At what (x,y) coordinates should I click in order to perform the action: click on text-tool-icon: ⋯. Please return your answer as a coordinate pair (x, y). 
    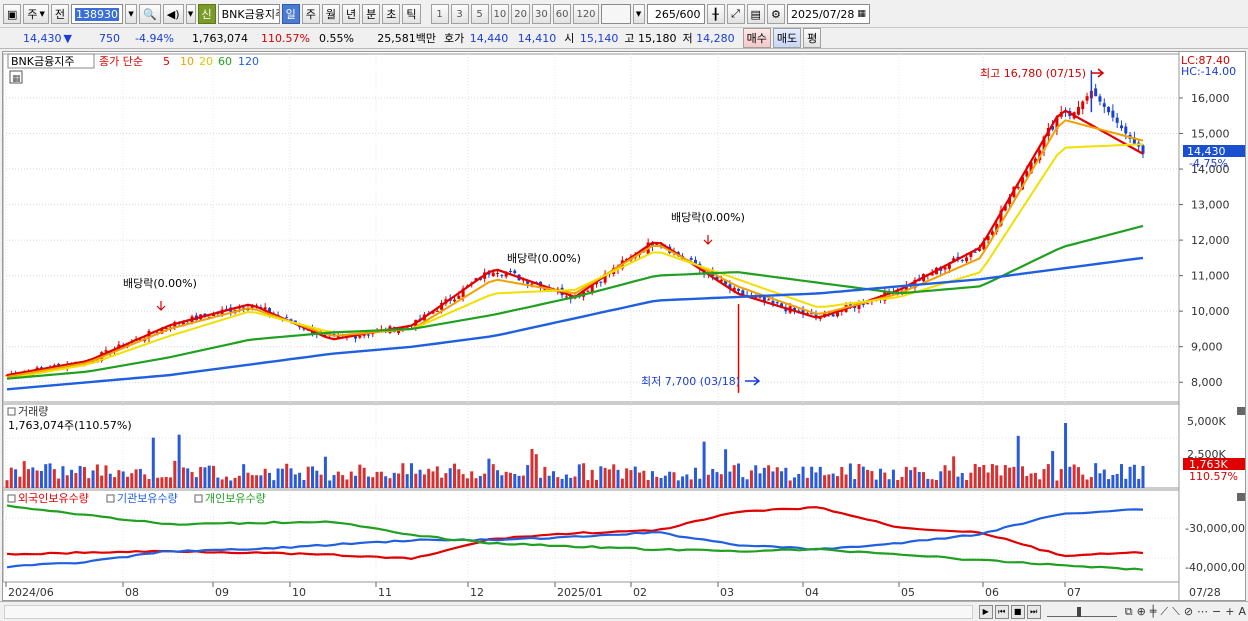
    Looking at the image, I should click on (1203, 611).